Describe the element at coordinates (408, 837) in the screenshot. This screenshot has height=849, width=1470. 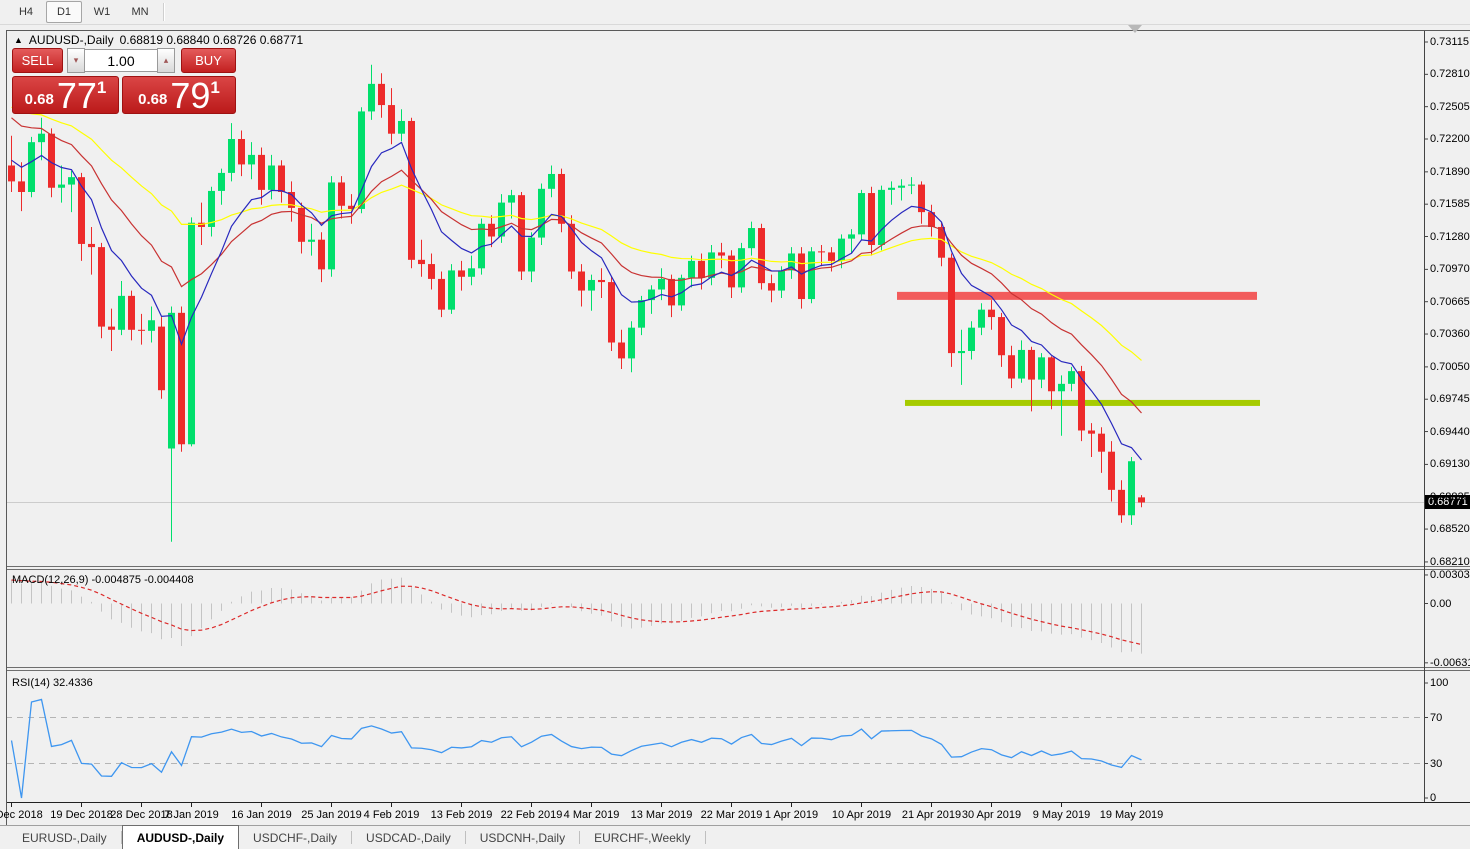
I see `tab-usdcad-daily: USDCAD-,Daily` at that location.